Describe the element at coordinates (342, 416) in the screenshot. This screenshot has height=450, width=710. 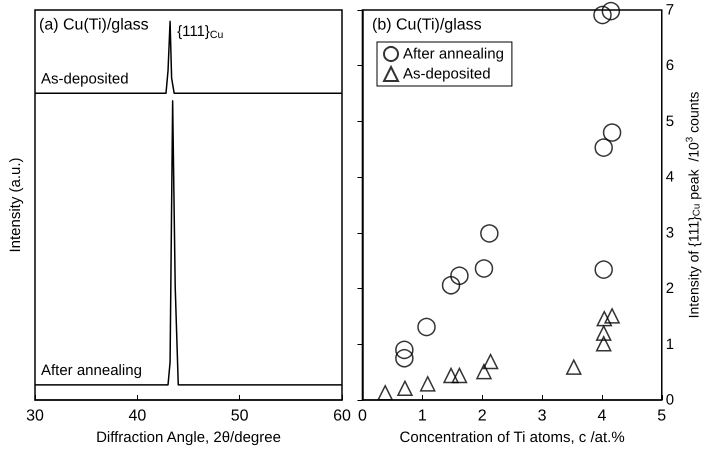
I see `x-tick-label: 60` at that location.